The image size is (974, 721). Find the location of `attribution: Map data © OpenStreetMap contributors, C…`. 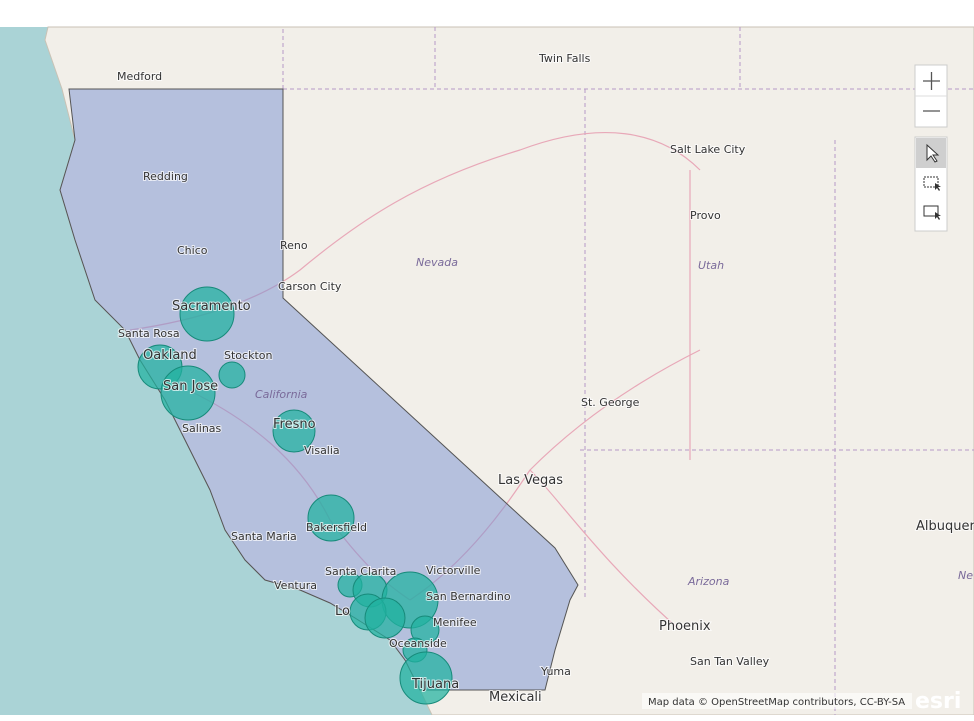

attribution: Map data © OpenStreetMap contributors, C… is located at coordinates (776, 702).